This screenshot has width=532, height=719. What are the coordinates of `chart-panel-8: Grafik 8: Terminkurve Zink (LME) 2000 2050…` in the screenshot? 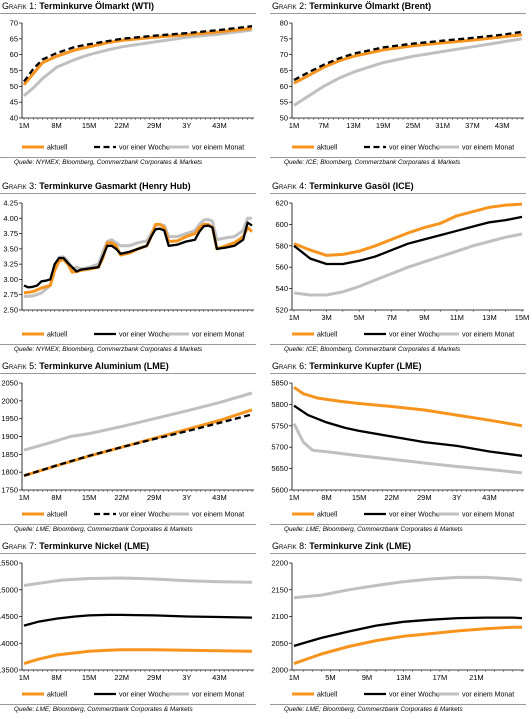 It's located at (401, 629).